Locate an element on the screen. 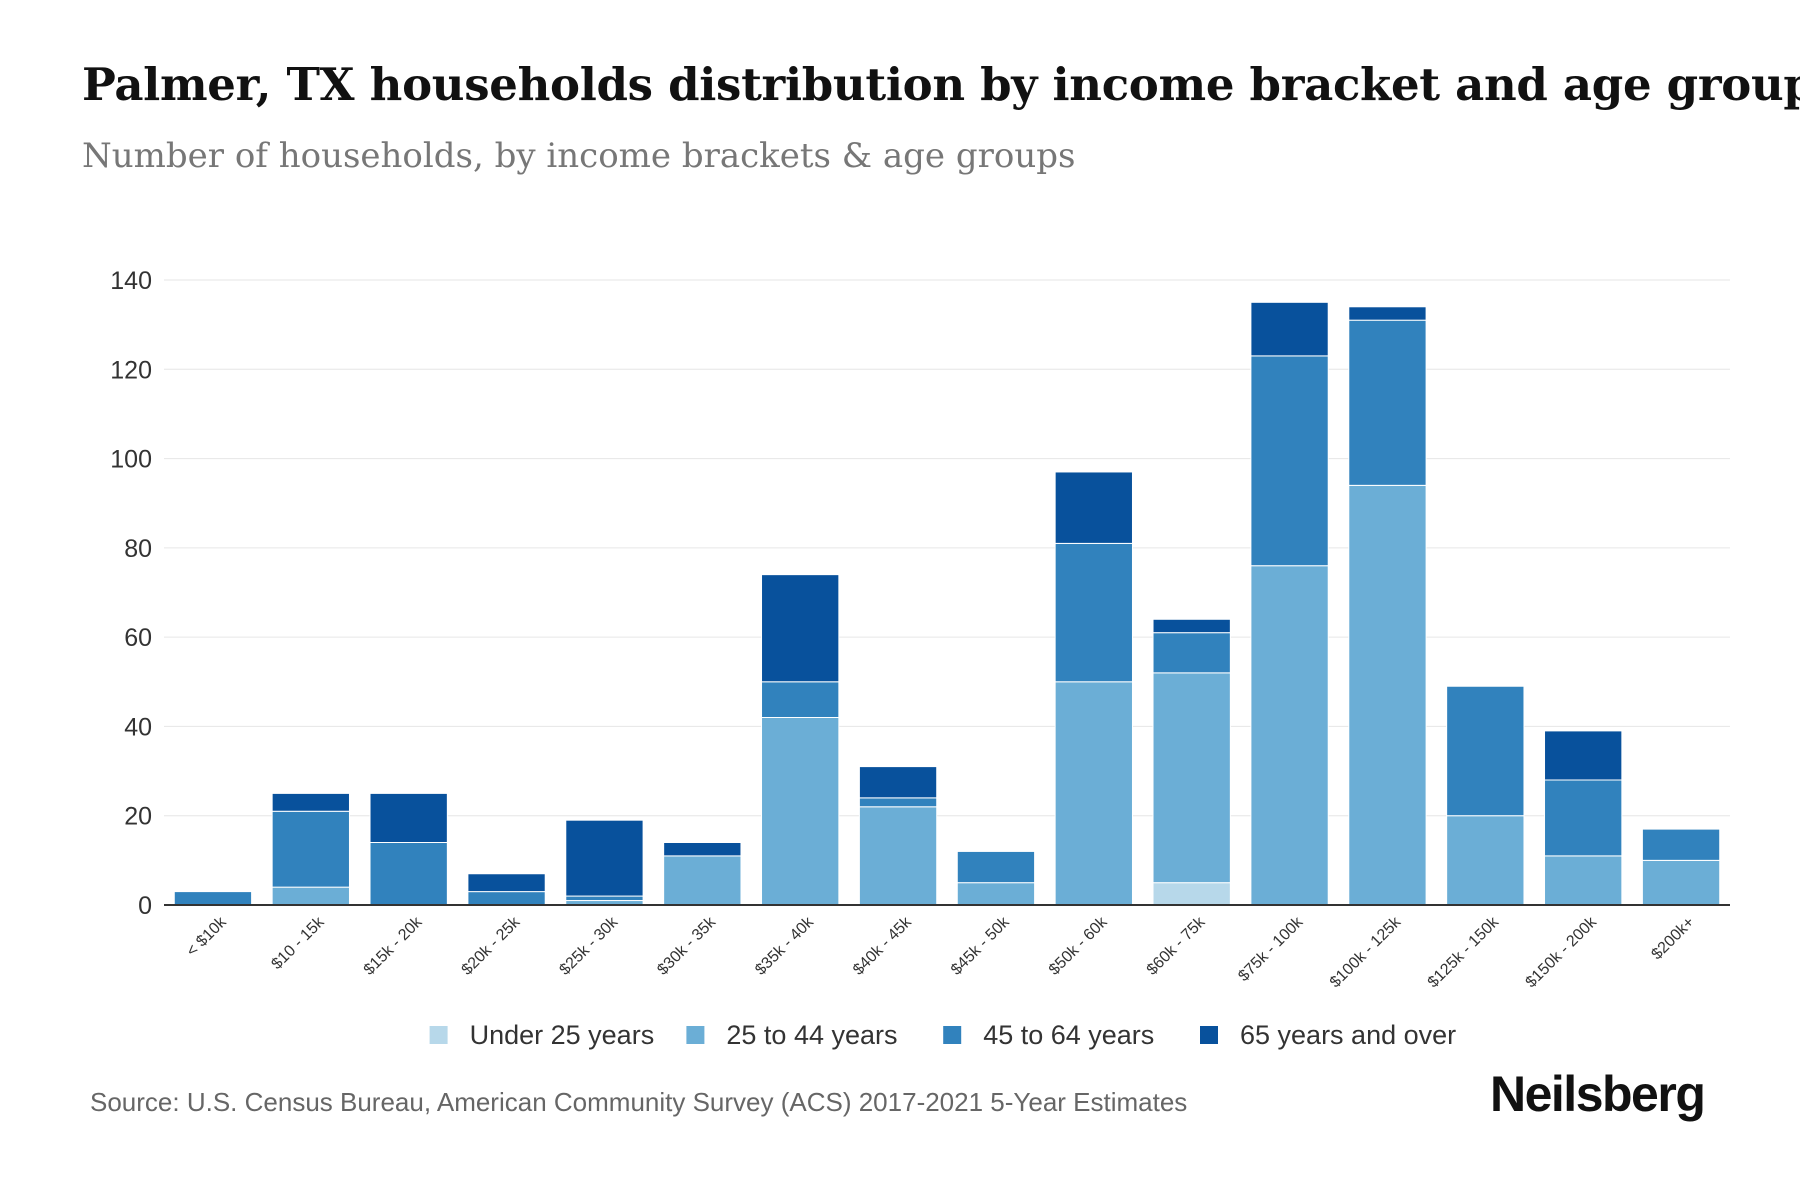 The width and height of the screenshot is (1800, 1200). legend-label: 45 to 64 years is located at coordinates (1068, 1035).